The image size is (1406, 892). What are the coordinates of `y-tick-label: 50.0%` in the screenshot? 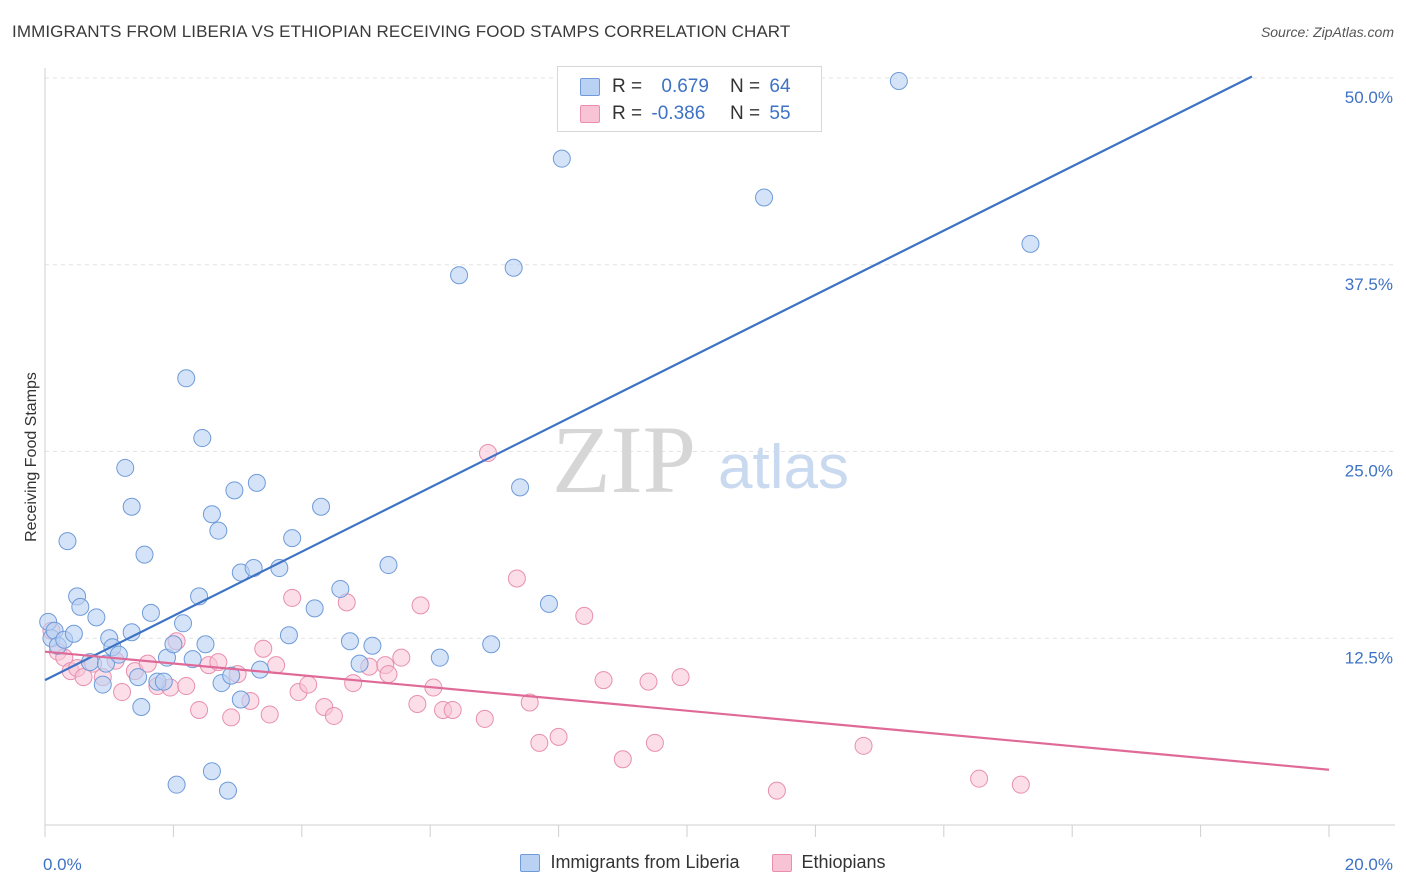 It's located at (1369, 97).